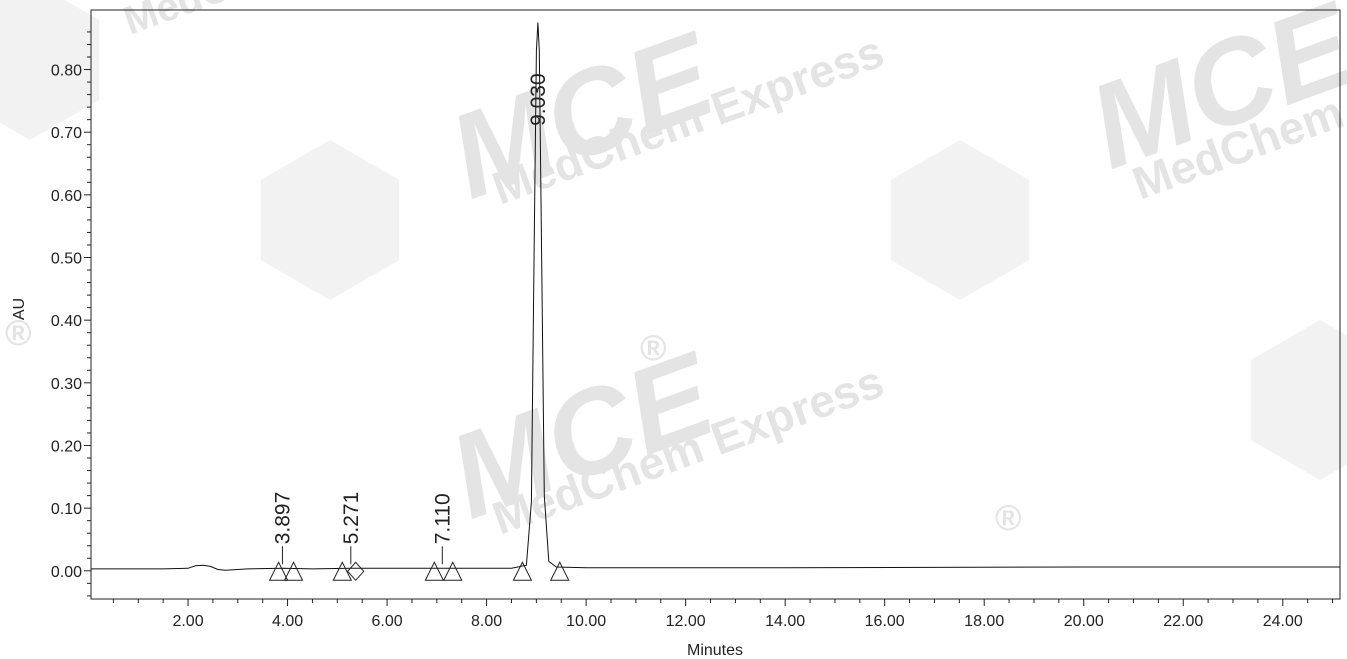 The height and width of the screenshot is (659, 1347). I want to click on y-axis-title: AU, so click(19, 309).